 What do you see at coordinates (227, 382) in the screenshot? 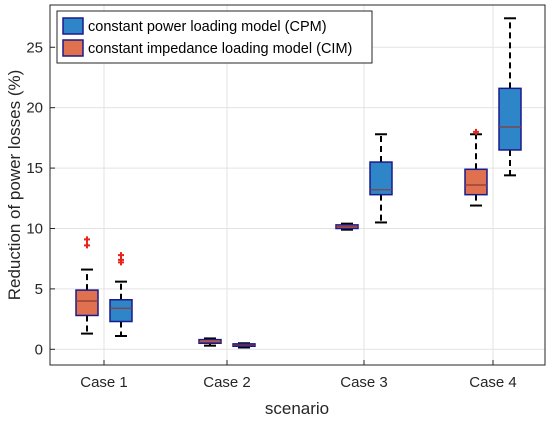
I see `x-tick-label: Case 2` at bounding box center [227, 382].